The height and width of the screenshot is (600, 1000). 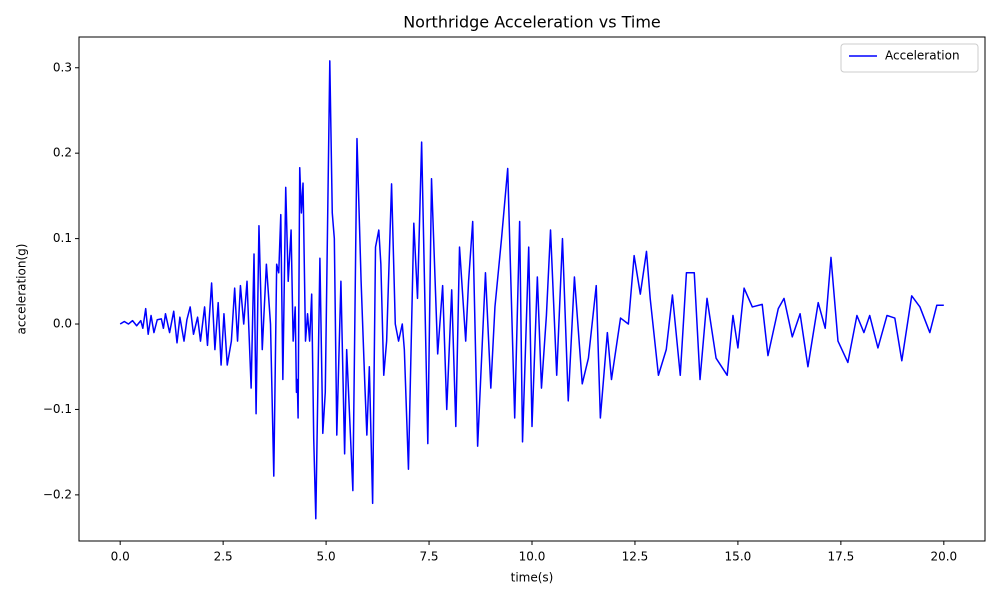 What do you see at coordinates (326, 557) in the screenshot?
I see `x-tick-label: 5.0` at bounding box center [326, 557].